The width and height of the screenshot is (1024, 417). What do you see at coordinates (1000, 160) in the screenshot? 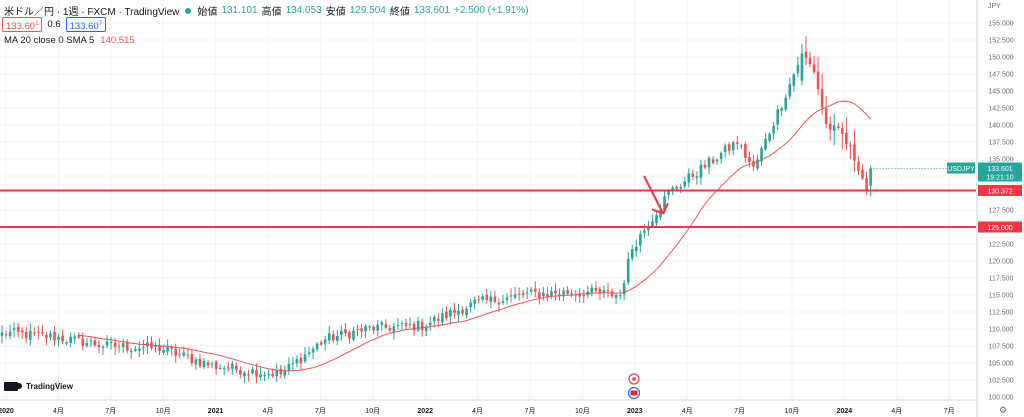
I see `price-tick-label: 135.000` at bounding box center [1000, 160].